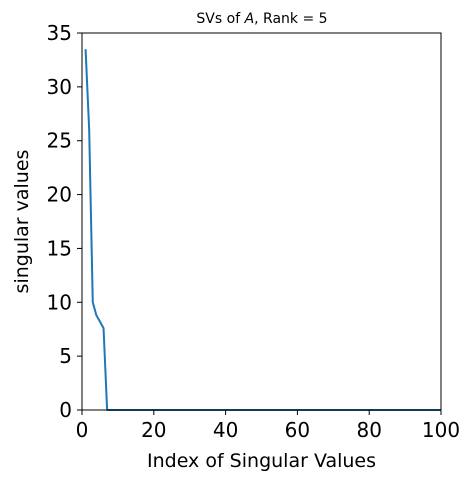 The height and width of the screenshot is (482, 474). Describe the element at coordinates (65, 356) in the screenshot. I see `y-tick-label: 5` at that location.